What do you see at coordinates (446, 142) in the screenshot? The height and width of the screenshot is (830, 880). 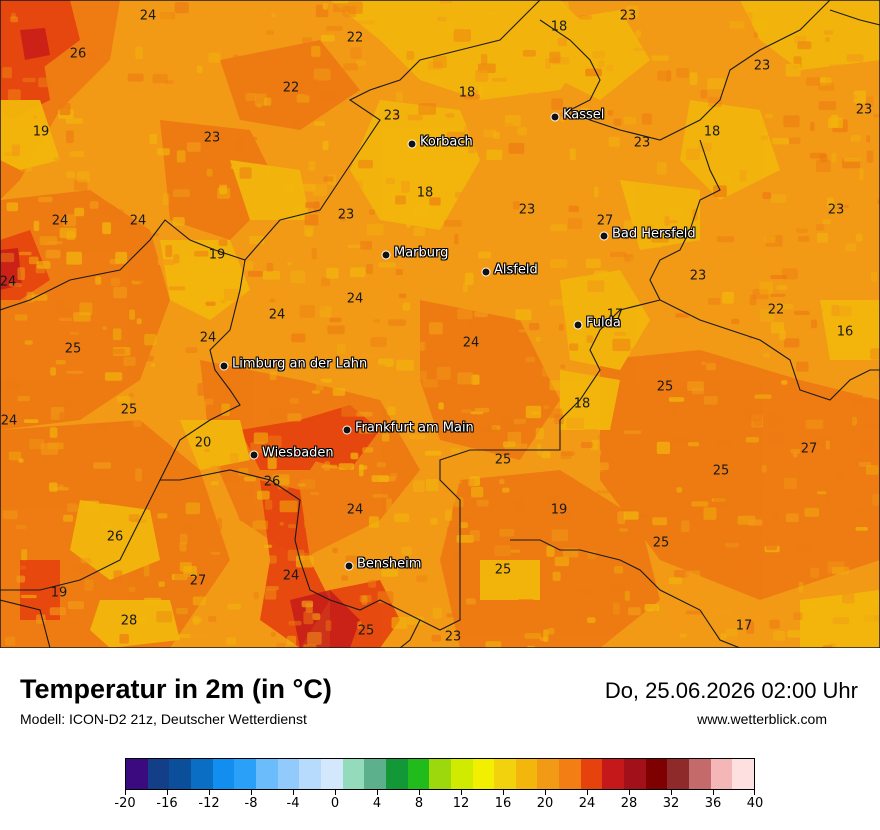 I see `city-label: Korbach` at bounding box center [446, 142].